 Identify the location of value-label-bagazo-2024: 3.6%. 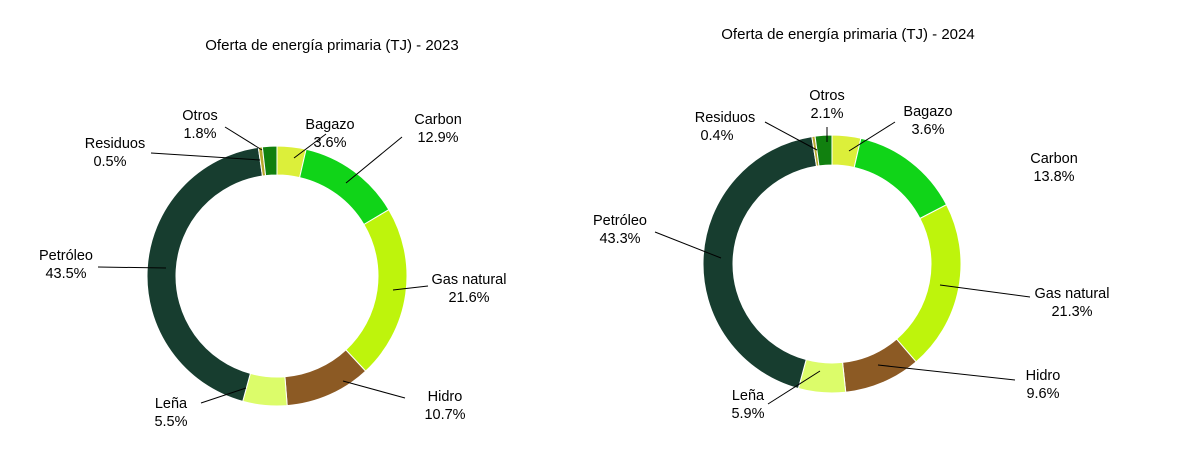
(927, 130).